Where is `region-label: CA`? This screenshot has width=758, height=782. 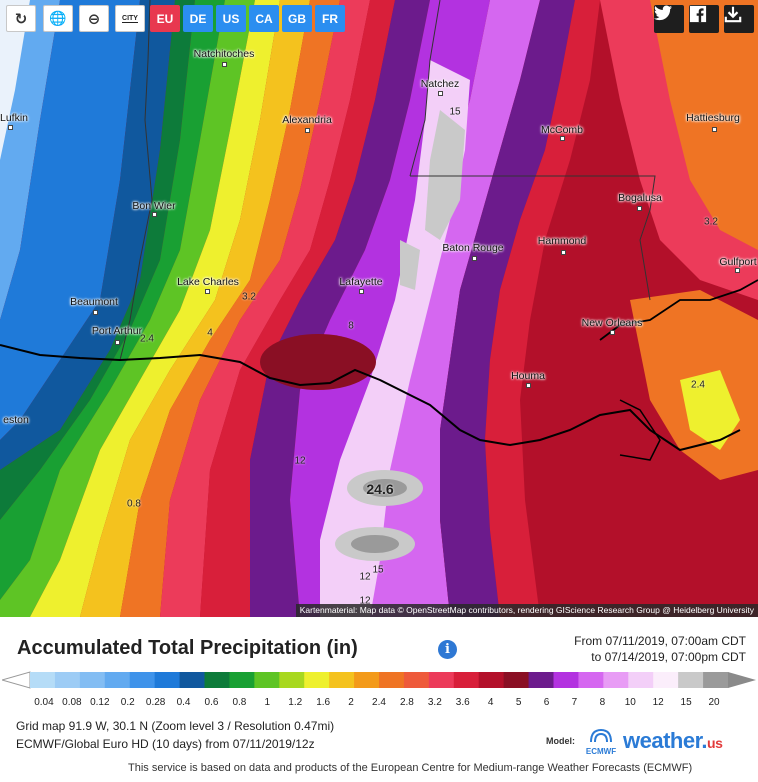
region-label: CA is located at coordinates (264, 18).